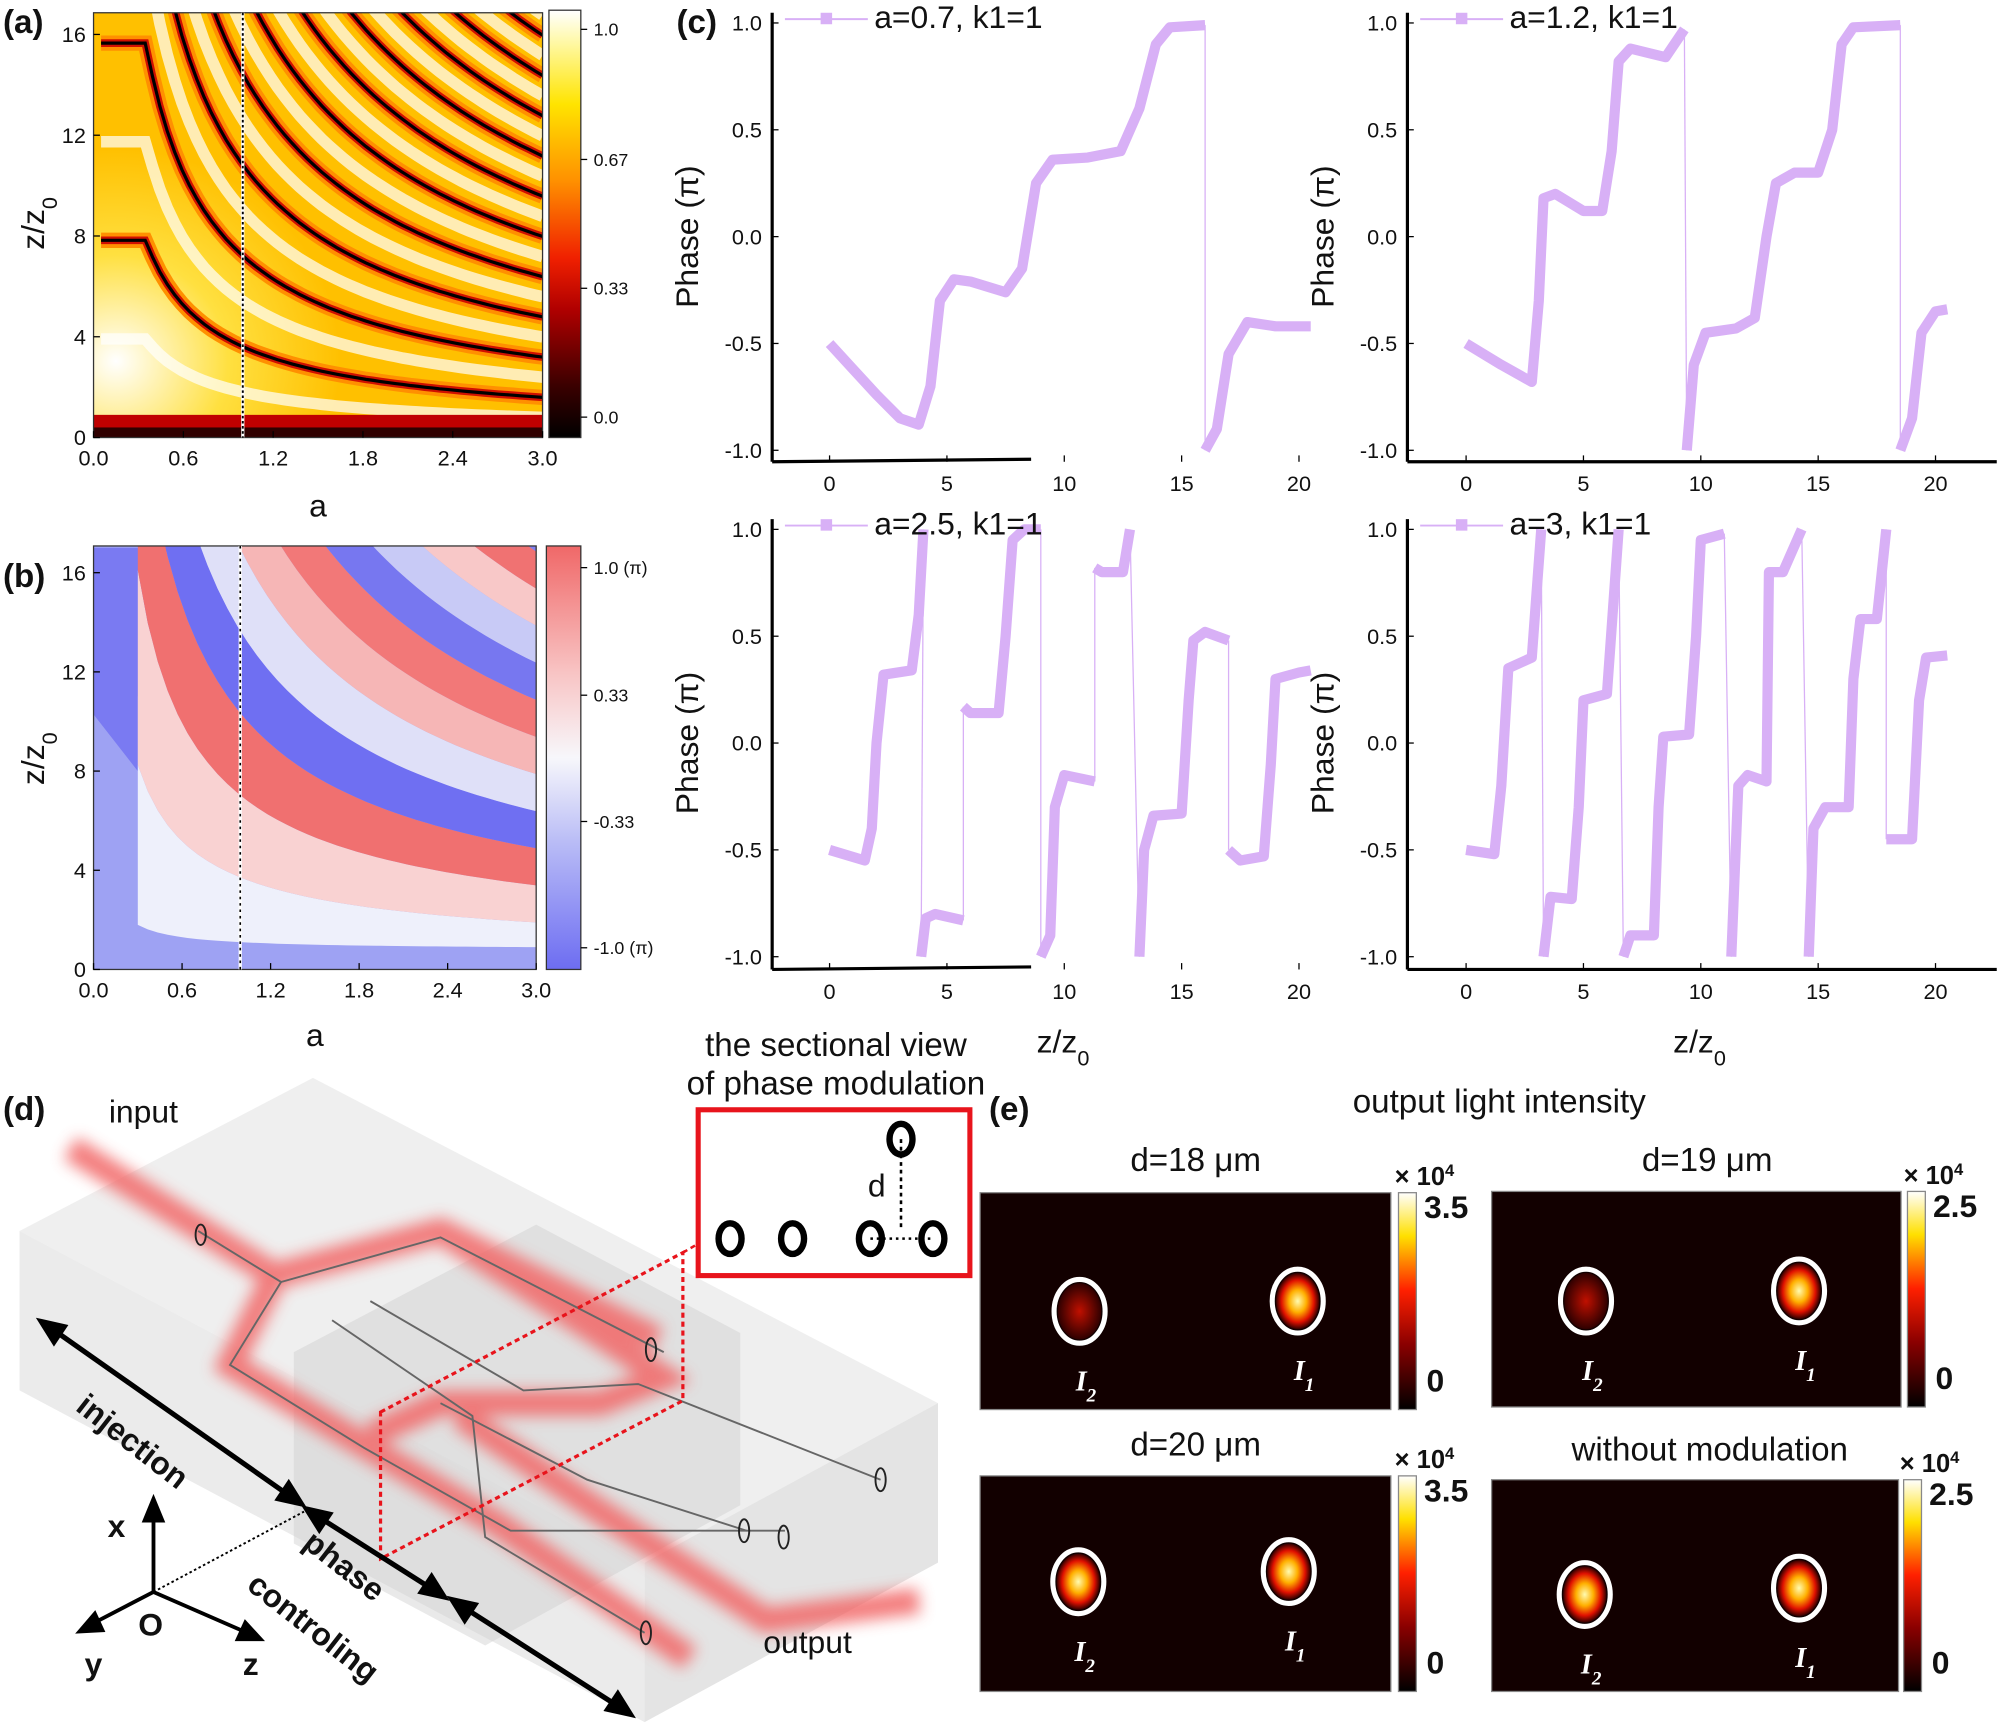 The height and width of the screenshot is (1731, 2001). Describe the element at coordinates (836, 1153) in the screenshot. I see `sectional-view: the sectional view of phase modulation d` at that location.